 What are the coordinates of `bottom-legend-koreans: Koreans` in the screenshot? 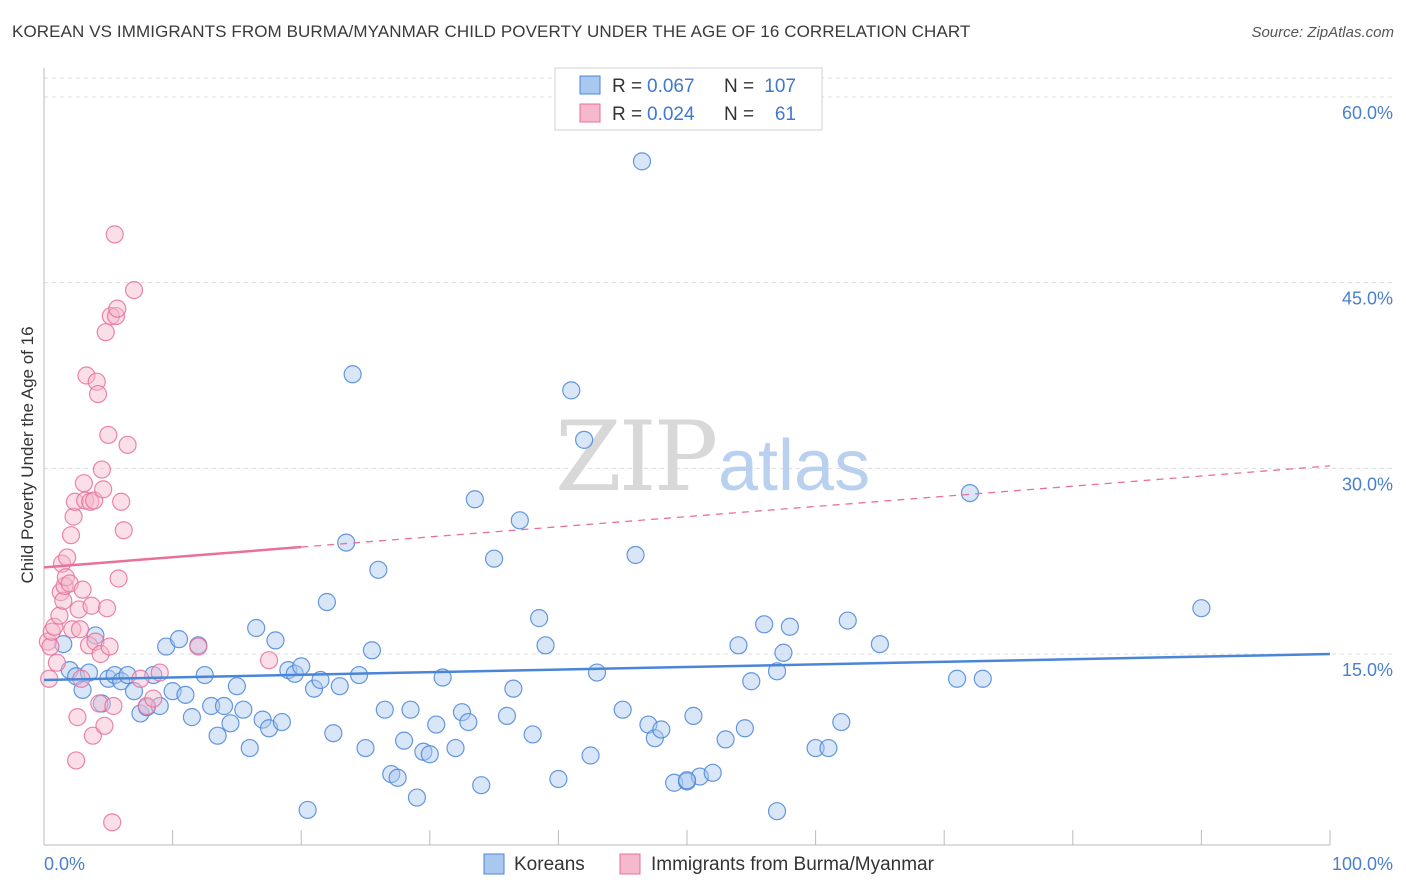 It's located at (549, 864).